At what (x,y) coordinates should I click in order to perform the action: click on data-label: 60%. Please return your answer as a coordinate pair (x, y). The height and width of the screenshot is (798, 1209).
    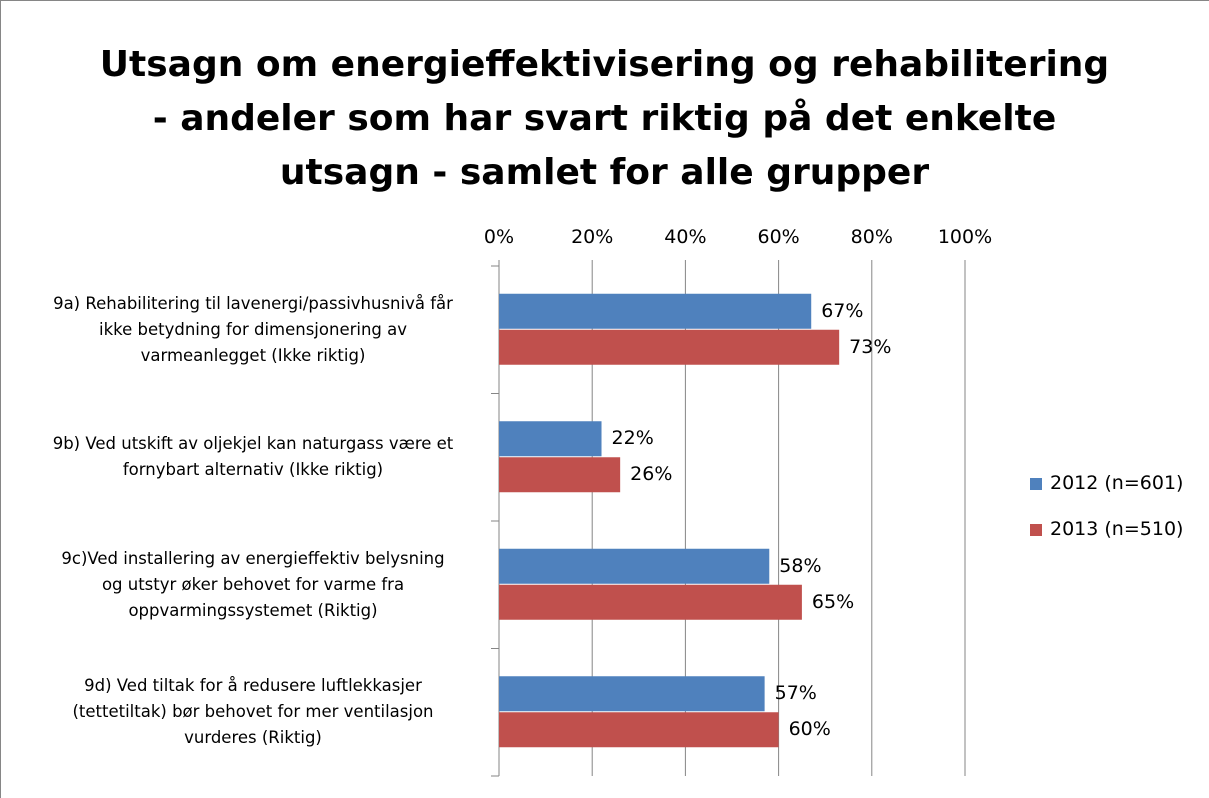
    Looking at the image, I should click on (809, 729).